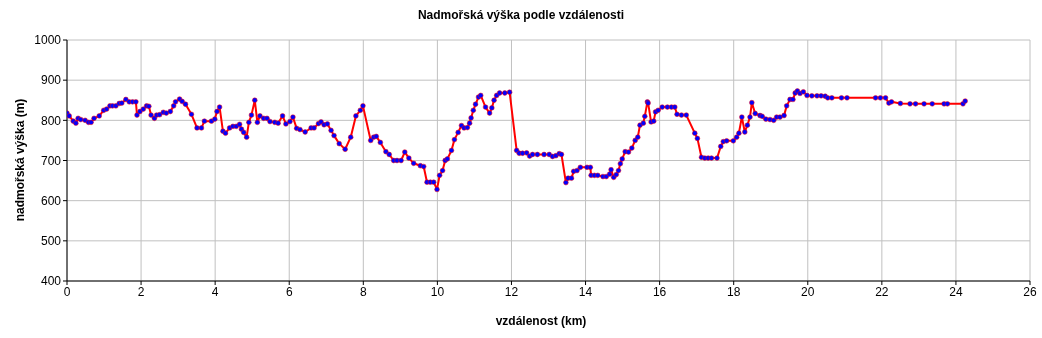  What do you see at coordinates (363, 291) in the screenshot?
I see `x-tick-label: 8` at bounding box center [363, 291].